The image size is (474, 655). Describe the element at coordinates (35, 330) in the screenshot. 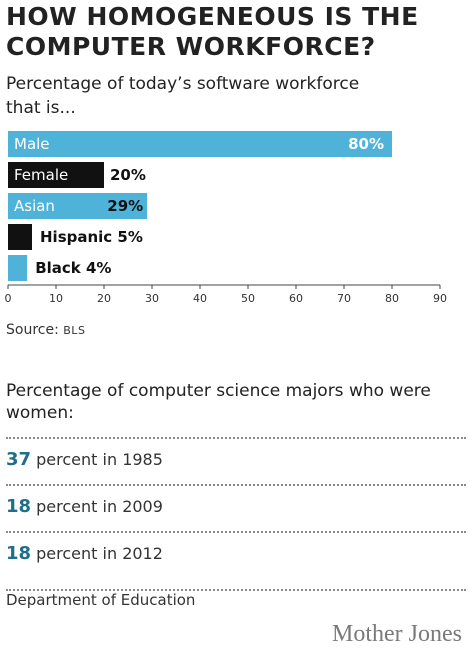

I see `source-prefix: Source:` at that location.